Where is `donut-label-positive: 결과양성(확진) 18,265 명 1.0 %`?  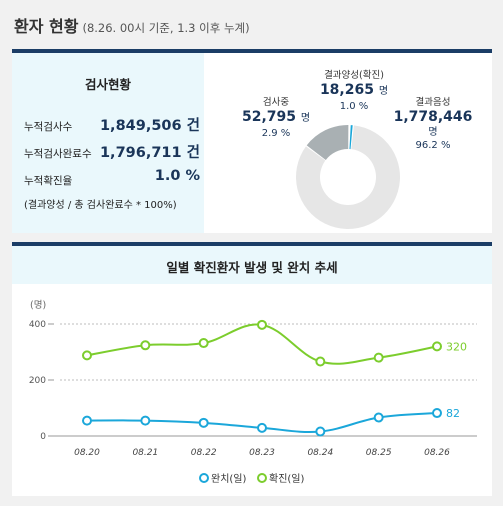
donut-label-positive: 결과양성(확진) 18,265 명 1.0 % is located at coordinates (354, 91).